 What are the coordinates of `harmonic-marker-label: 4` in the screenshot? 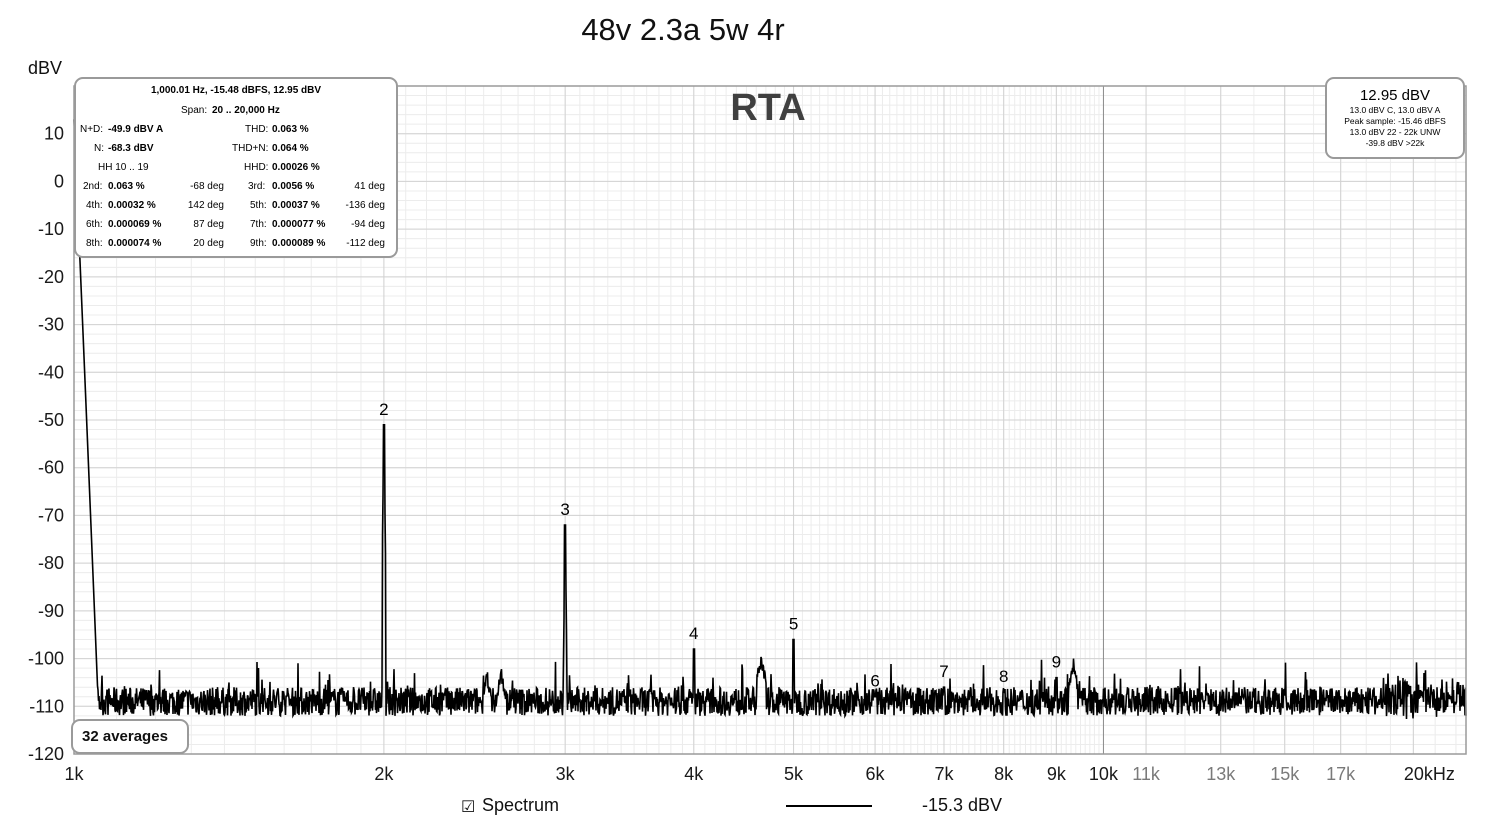 It's located at (693, 633).